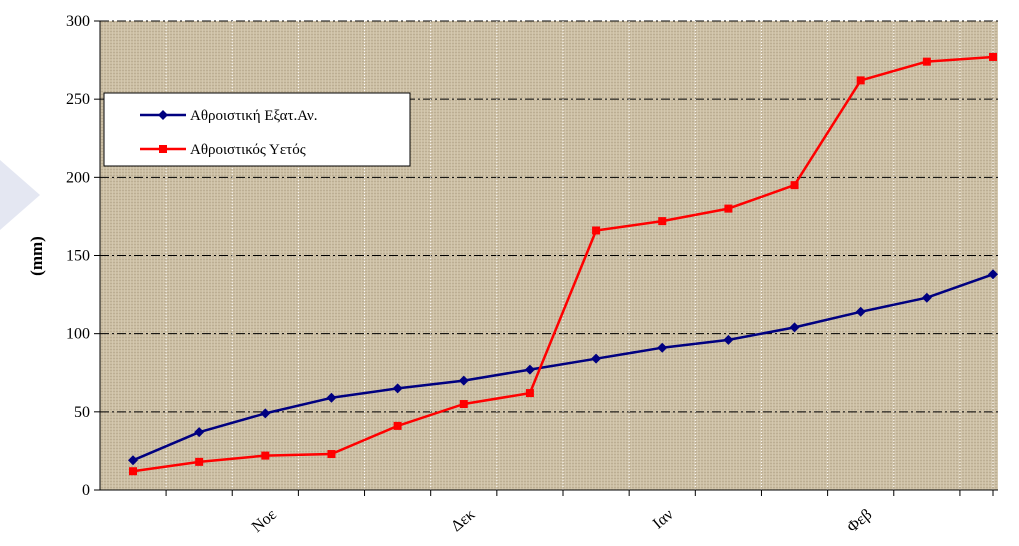 The height and width of the screenshot is (546, 1019). Describe the element at coordinates (82, 412) in the screenshot. I see `y-tick-label-50: 50` at that location.